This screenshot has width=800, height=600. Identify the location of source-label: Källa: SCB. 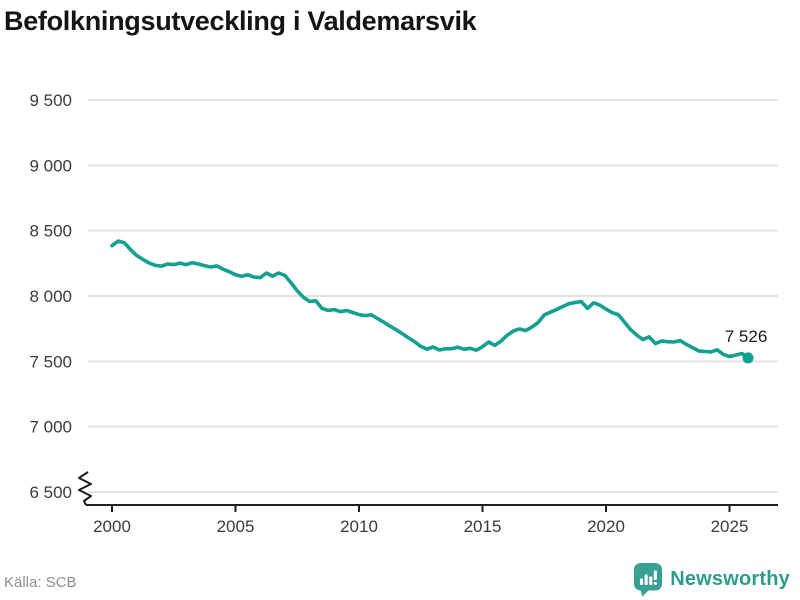
(40, 582).